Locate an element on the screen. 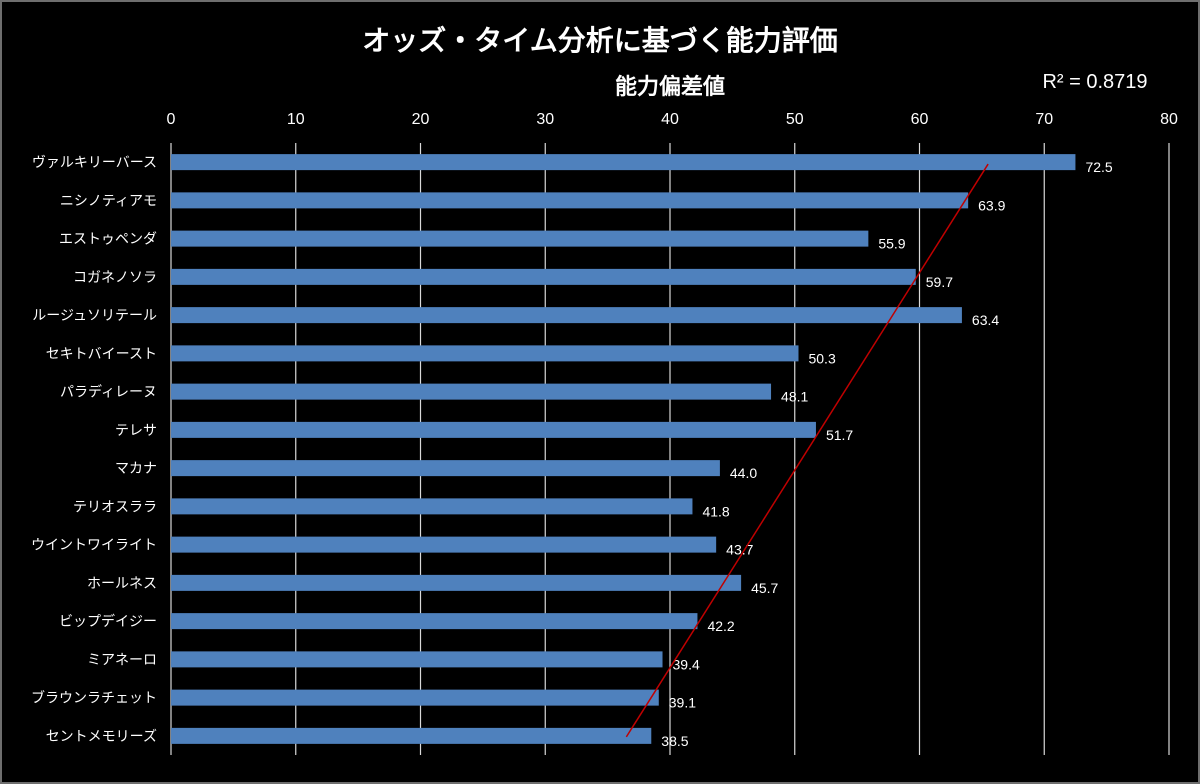 This screenshot has height=784, width=1200. value-label: 50.3 is located at coordinates (821, 358).